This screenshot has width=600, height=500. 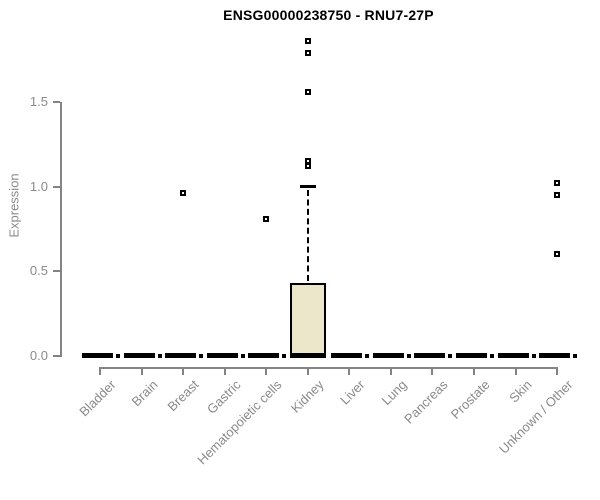 I want to click on y-tick-label: 1.0, so click(x=38, y=186).